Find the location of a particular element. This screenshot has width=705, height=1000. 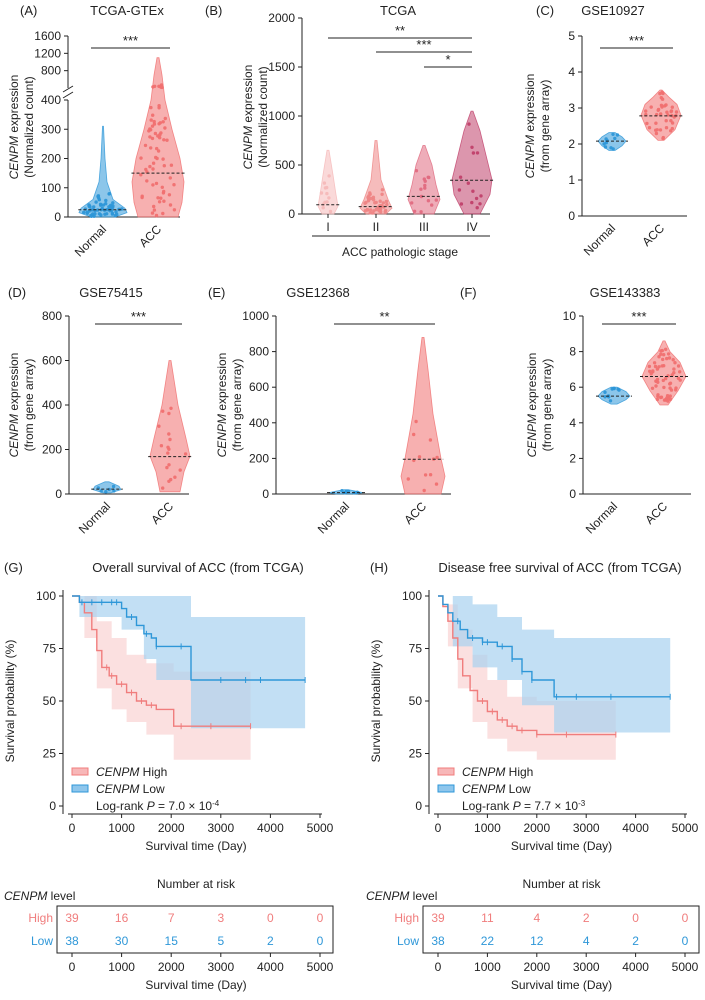

y-tick-label: 400 is located at coordinates (52, 405).